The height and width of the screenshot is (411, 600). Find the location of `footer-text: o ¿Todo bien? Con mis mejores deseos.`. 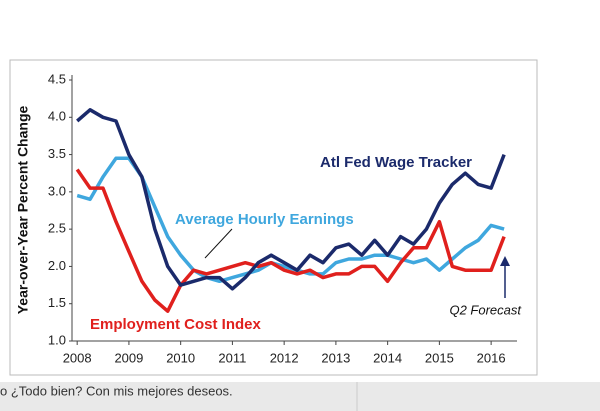

footer-text: o ¿Todo bien? Con mis mejores deseos. is located at coordinates (116, 390).